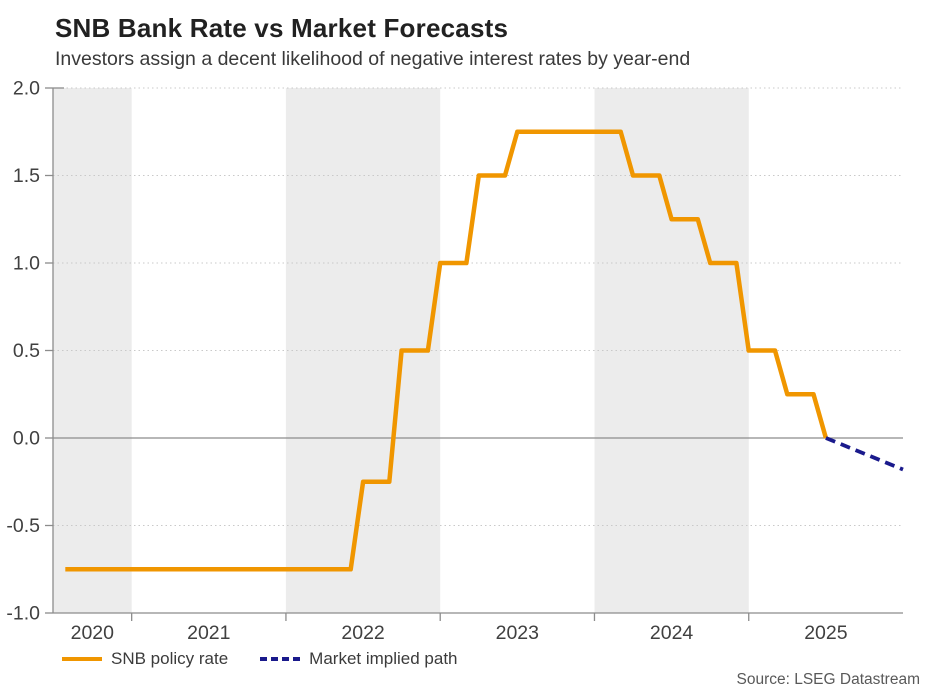  I want to click on chart-legend: SNB policy rate Market implied path, so click(260, 659).